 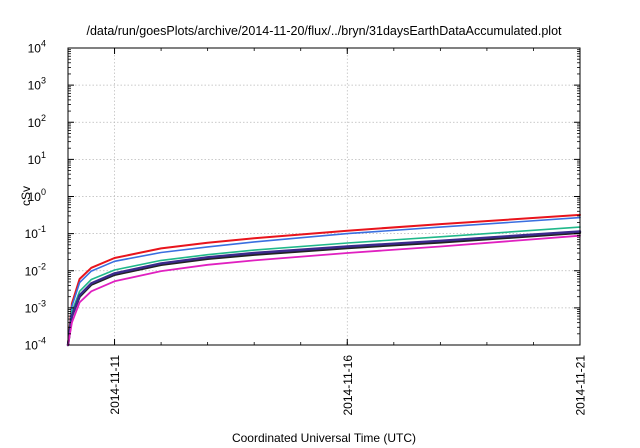 What do you see at coordinates (115, 385) in the screenshot?
I see `x-tick-label: 2014-11-11` at bounding box center [115, 385].